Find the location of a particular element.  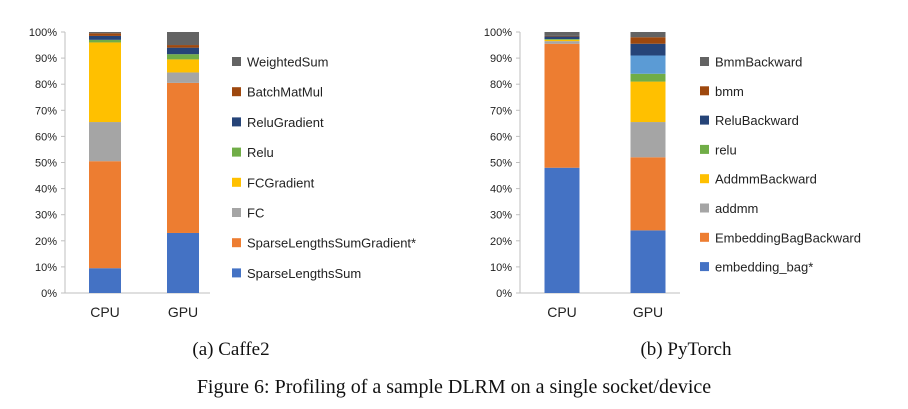

bar-segment-cpu-addmmbackward is located at coordinates (562, 40).